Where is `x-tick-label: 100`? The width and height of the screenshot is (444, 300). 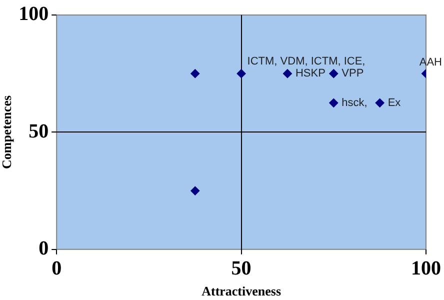
x-tick-label: 100 is located at coordinates (426, 269).